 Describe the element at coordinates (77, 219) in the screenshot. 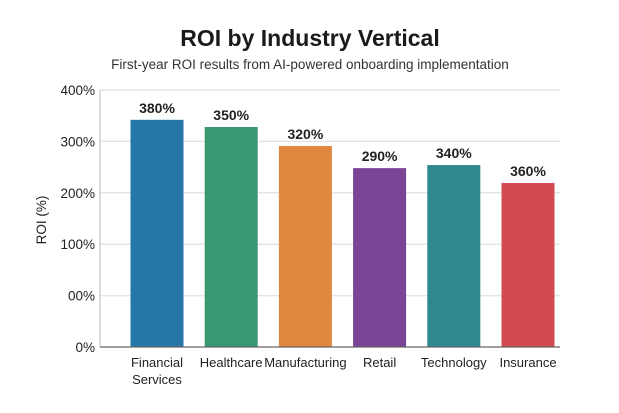

I see `y-tick-labels: 400% 300% 200% 100% 00% 0%` at that location.